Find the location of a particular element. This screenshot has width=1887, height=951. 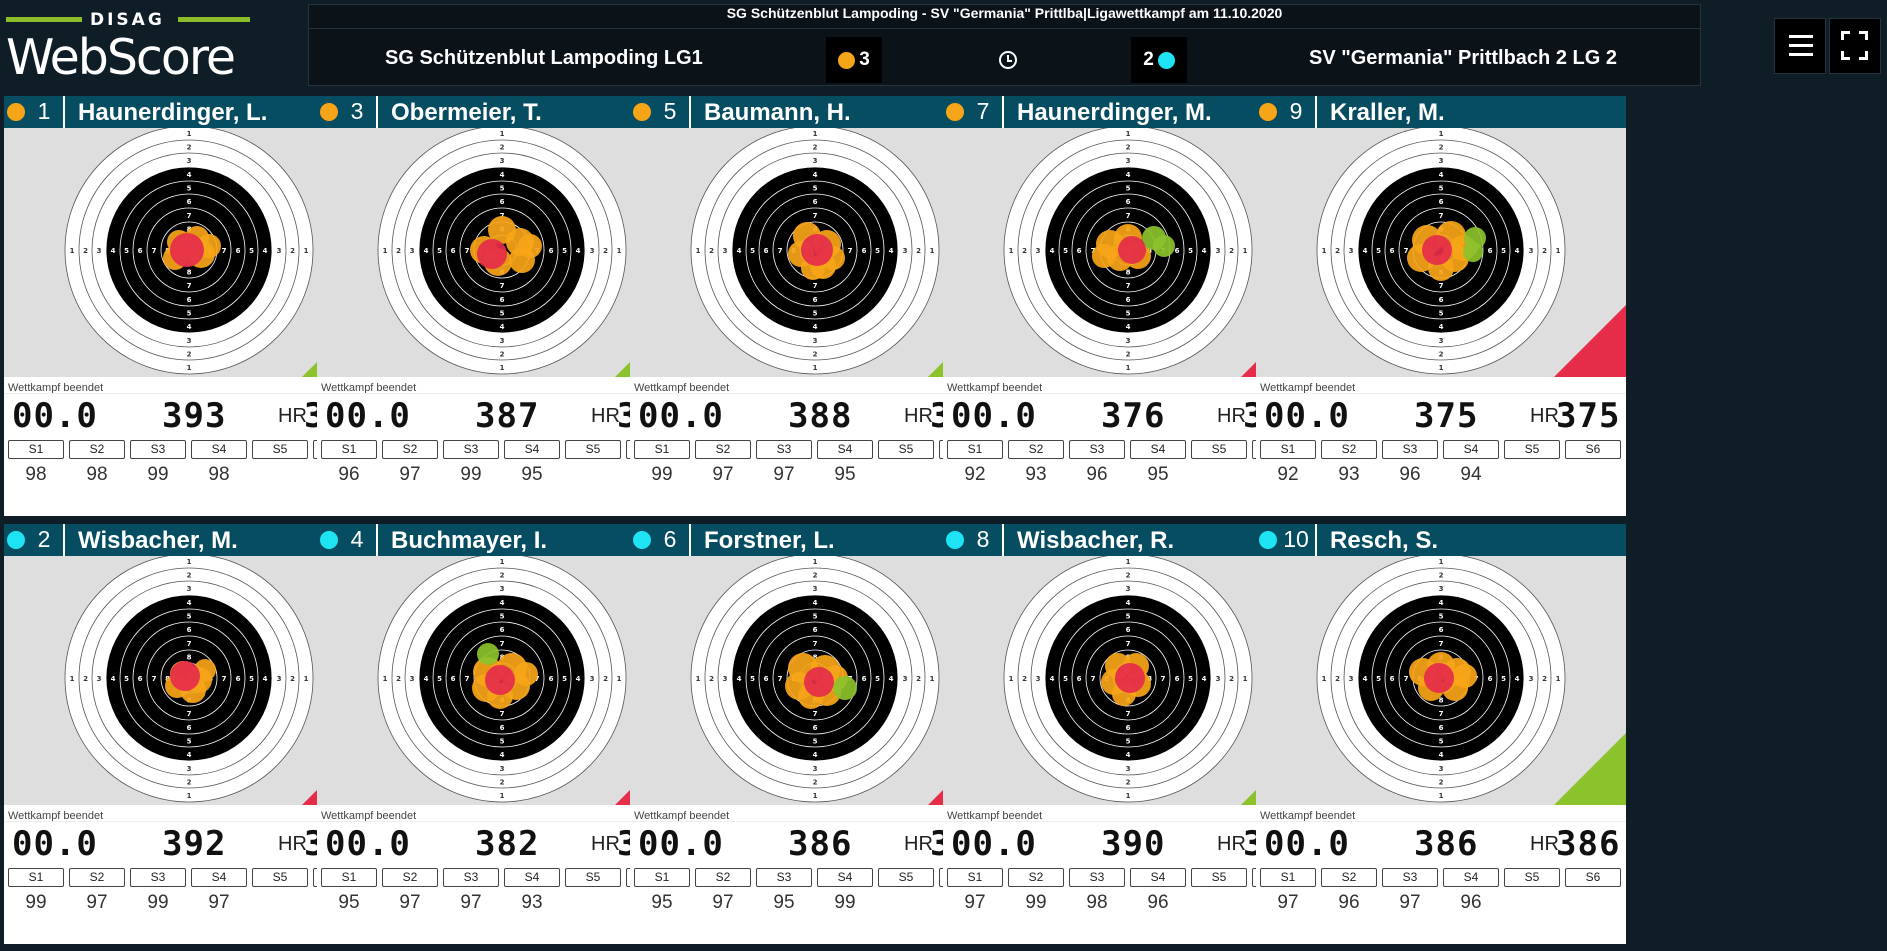

shot-time: 00.0 is located at coordinates (1307, 416).